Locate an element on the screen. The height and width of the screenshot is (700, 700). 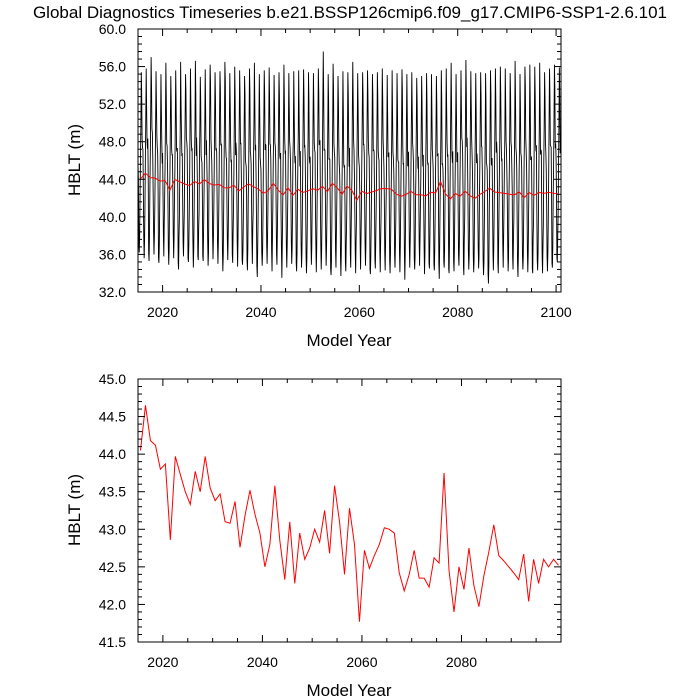
y-tick-label: 40.0 is located at coordinates (112, 217).